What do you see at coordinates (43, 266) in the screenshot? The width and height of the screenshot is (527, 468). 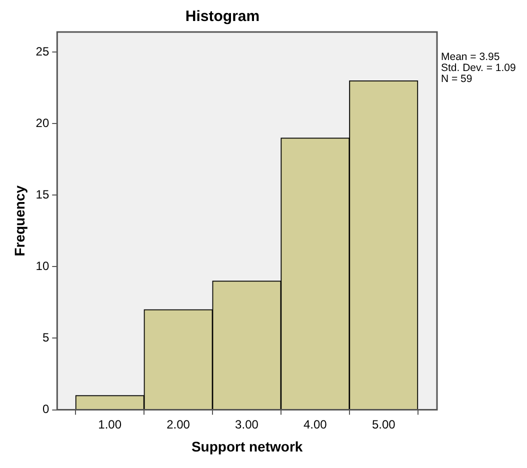 I see `y-tick-label: 10` at bounding box center [43, 266].